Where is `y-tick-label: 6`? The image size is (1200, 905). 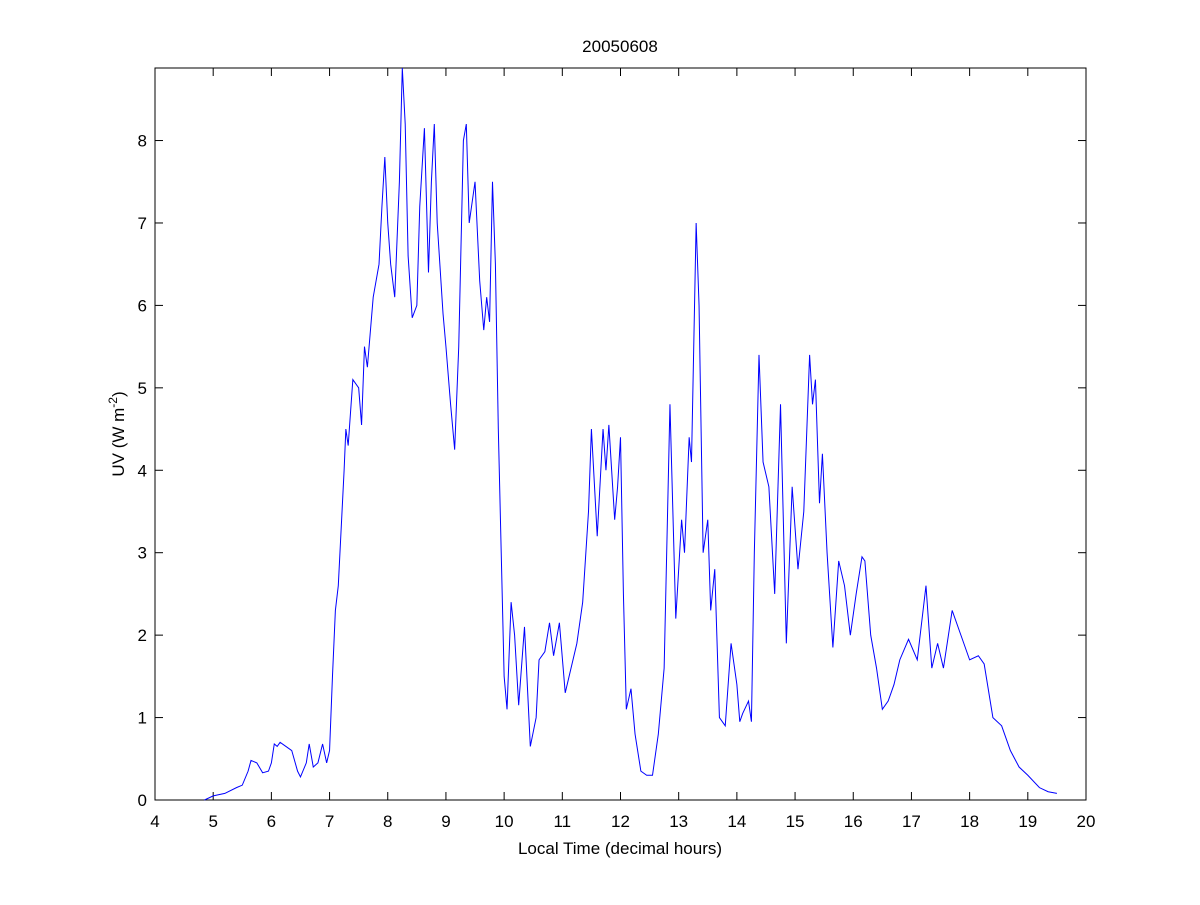
y-tick-label: 6 is located at coordinates (142, 305).